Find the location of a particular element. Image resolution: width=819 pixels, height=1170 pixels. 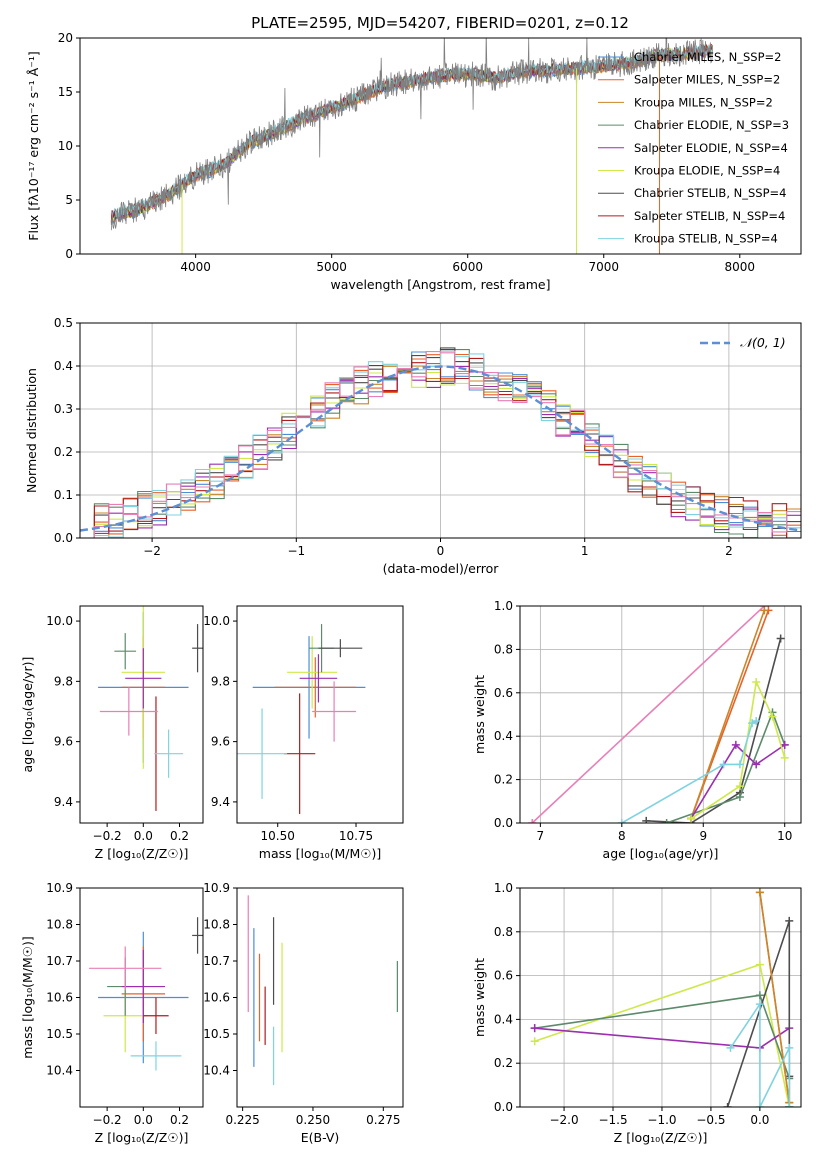

x-tick-label: −1.5 is located at coordinates (612, 1120).